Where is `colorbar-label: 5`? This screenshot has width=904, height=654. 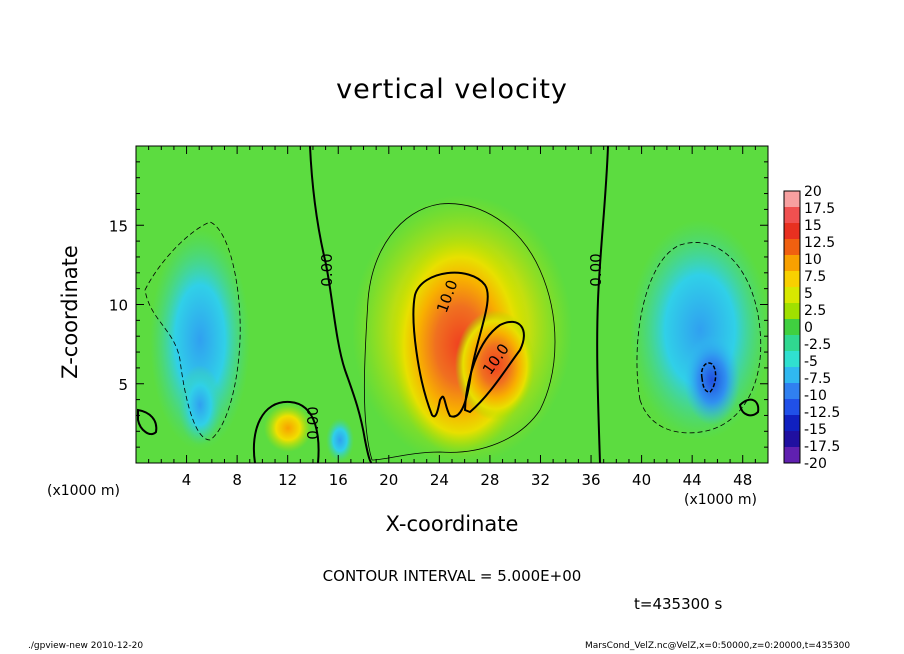 colorbar-label: 5 is located at coordinates (808, 294).